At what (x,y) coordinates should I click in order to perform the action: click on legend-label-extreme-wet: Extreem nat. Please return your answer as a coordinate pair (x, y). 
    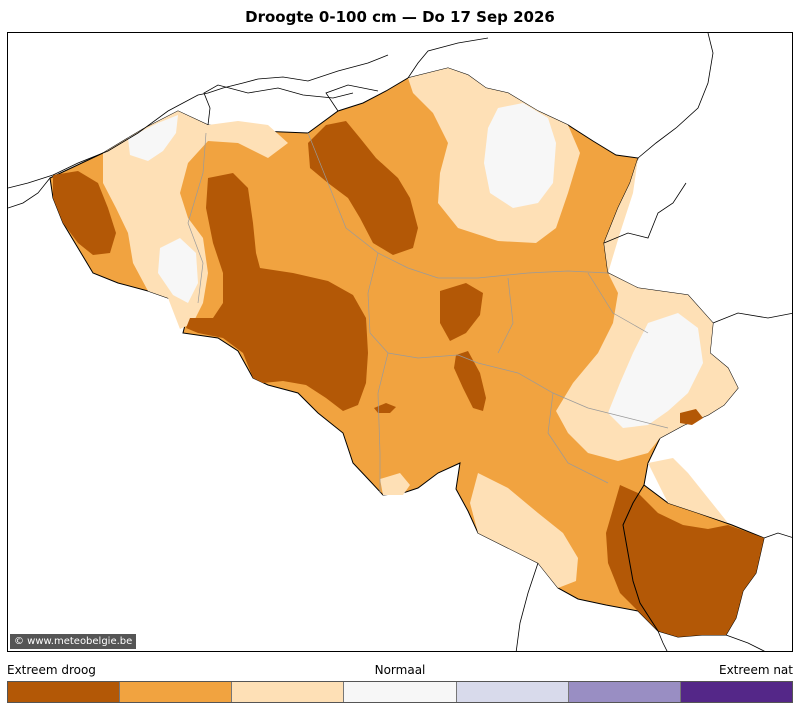
    Looking at the image, I should click on (756, 670).